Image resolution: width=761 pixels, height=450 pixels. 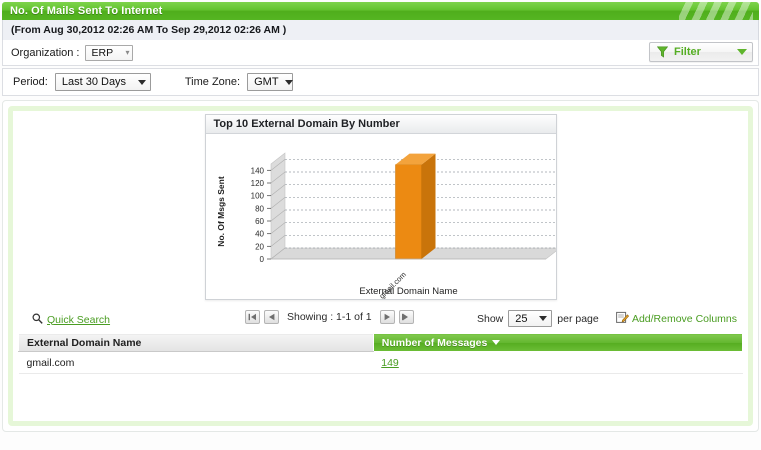 What do you see at coordinates (196, 342) in the screenshot?
I see `column-header-external-domain-name: External Domain Name` at bounding box center [196, 342].